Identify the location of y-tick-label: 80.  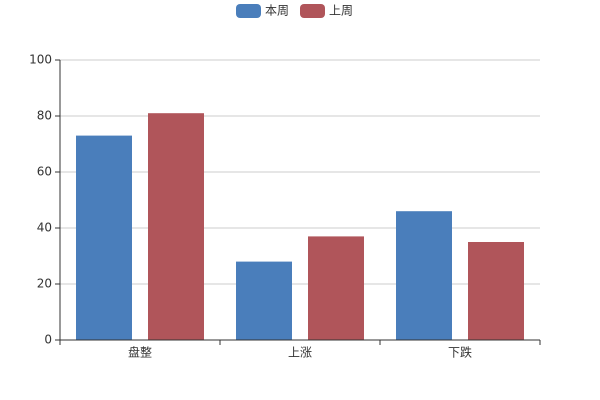
(44, 116).